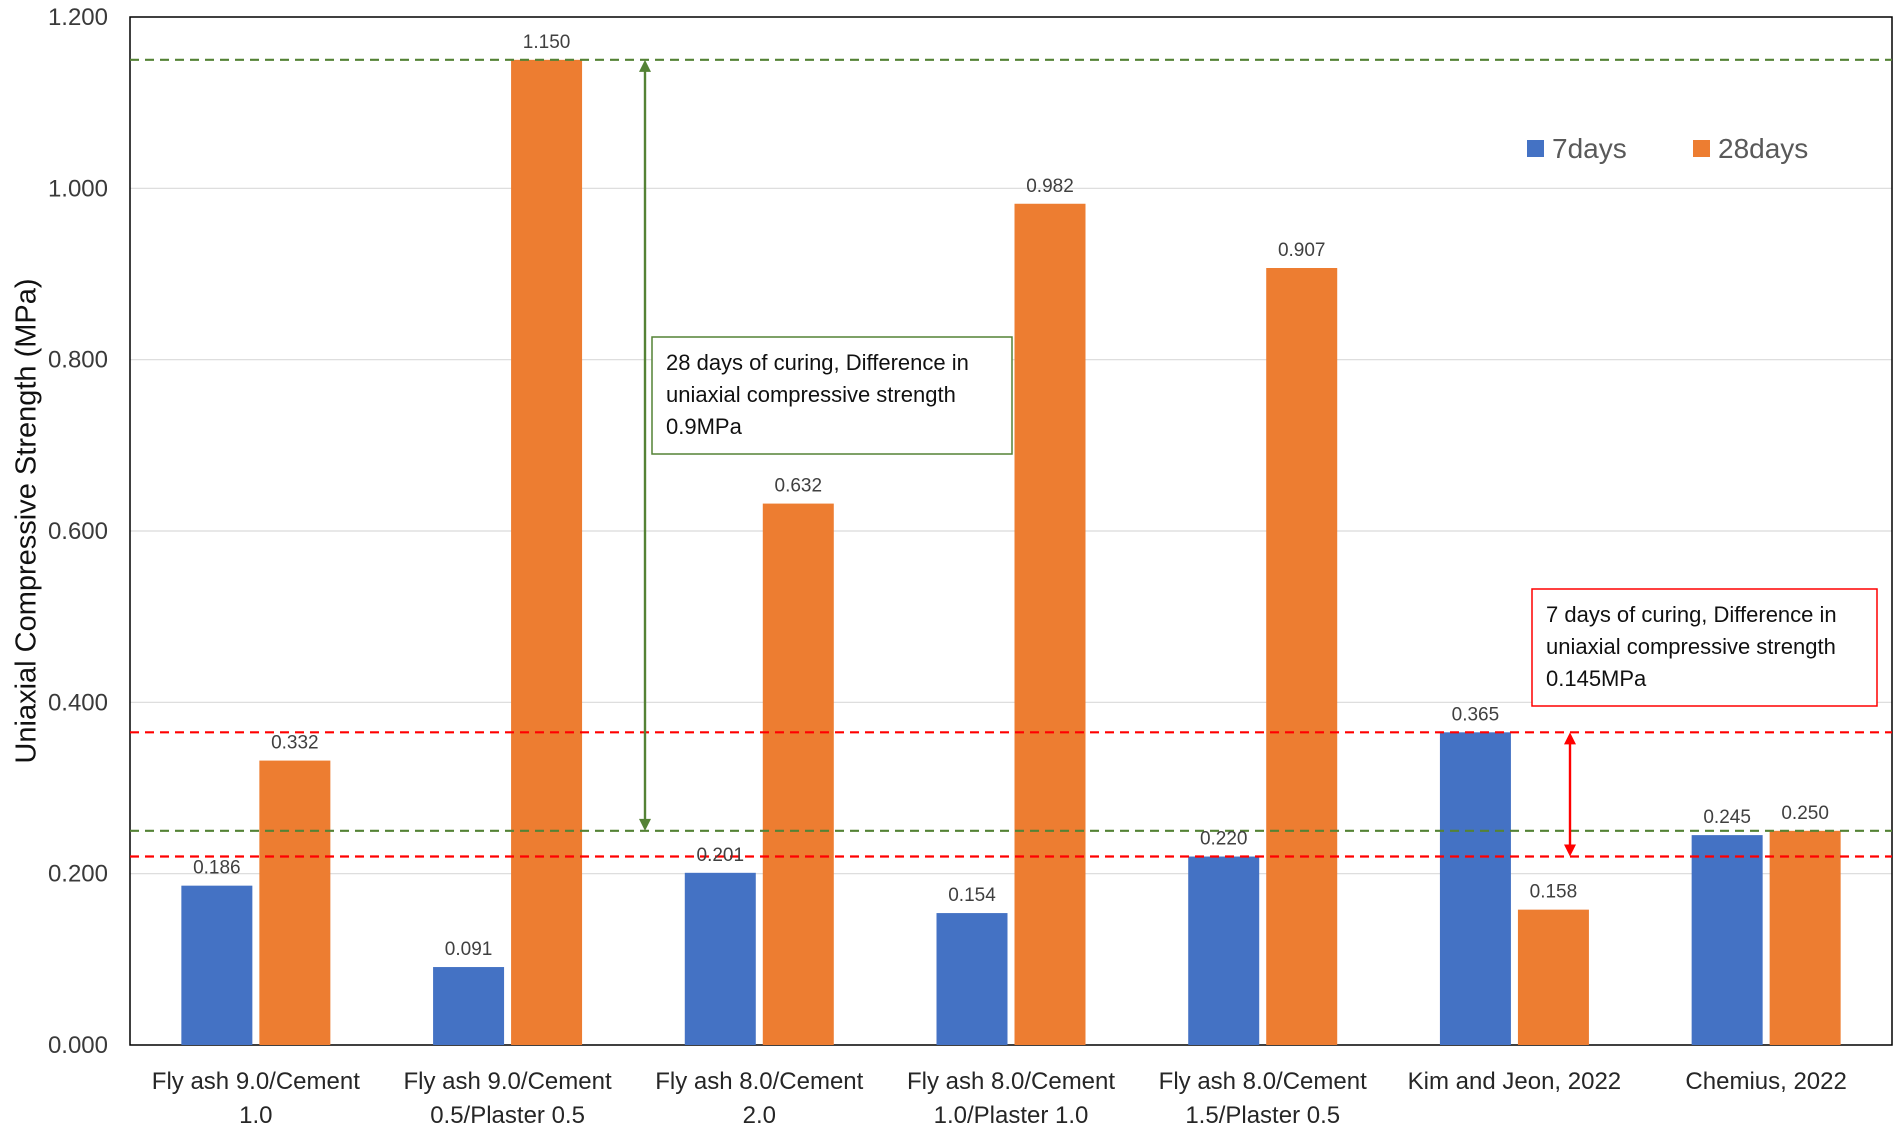 This screenshot has height=1131, width=1897. What do you see at coordinates (1763, 148) in the screenshot?
I see `legend-label-28days: 28days` at bounding box center [1763, 148].